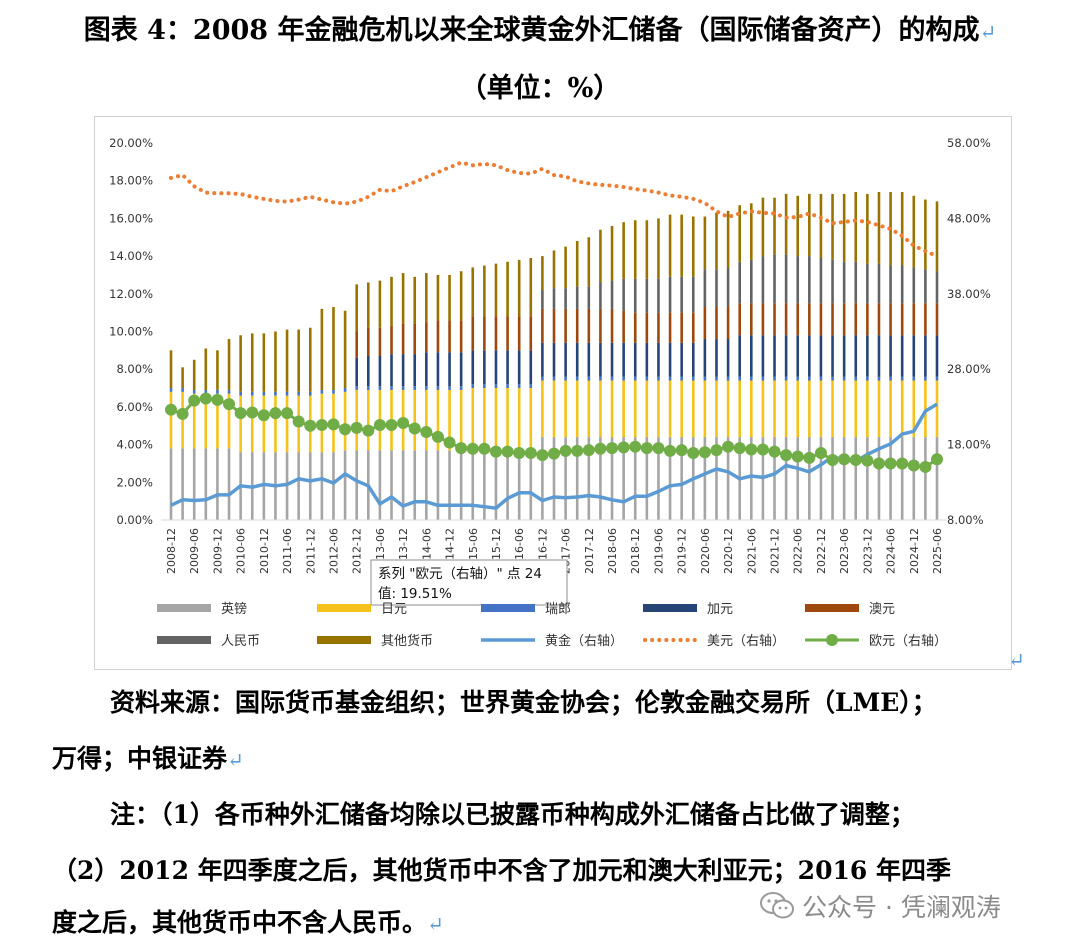 This screenshot has width=1080, height=946. What do you see at coordinates (937, 551) in the screenshot?
I see `x-tick-label: 2025-06` at bounding box center [937, 551].